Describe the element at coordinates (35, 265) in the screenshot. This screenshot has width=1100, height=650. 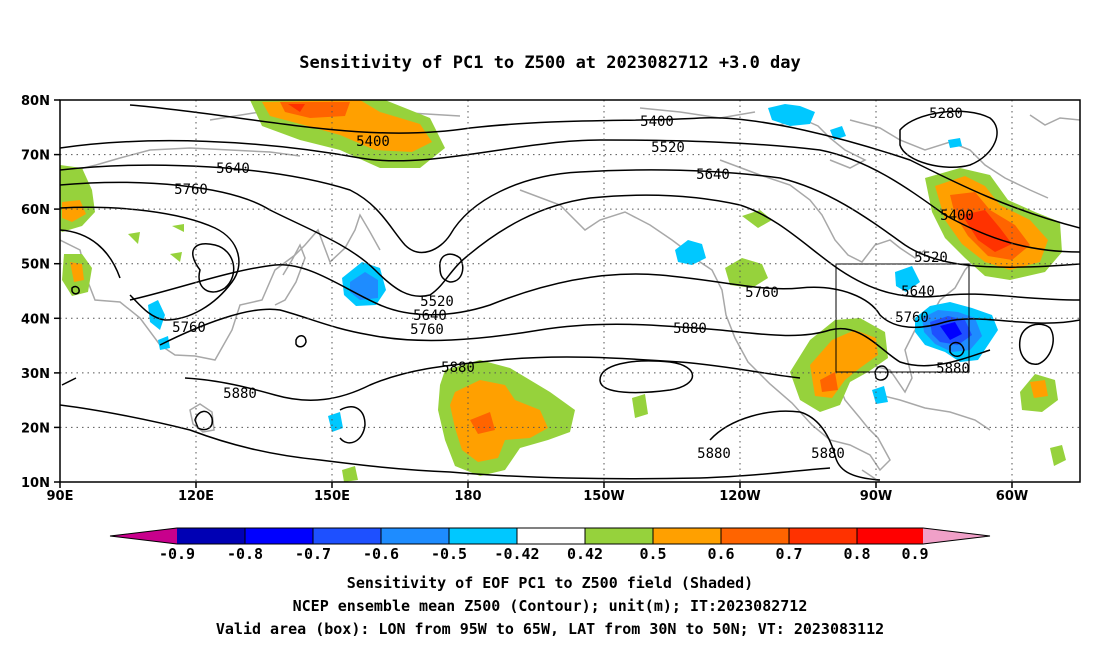
I see `lat-tick-label: 50N` at that location.